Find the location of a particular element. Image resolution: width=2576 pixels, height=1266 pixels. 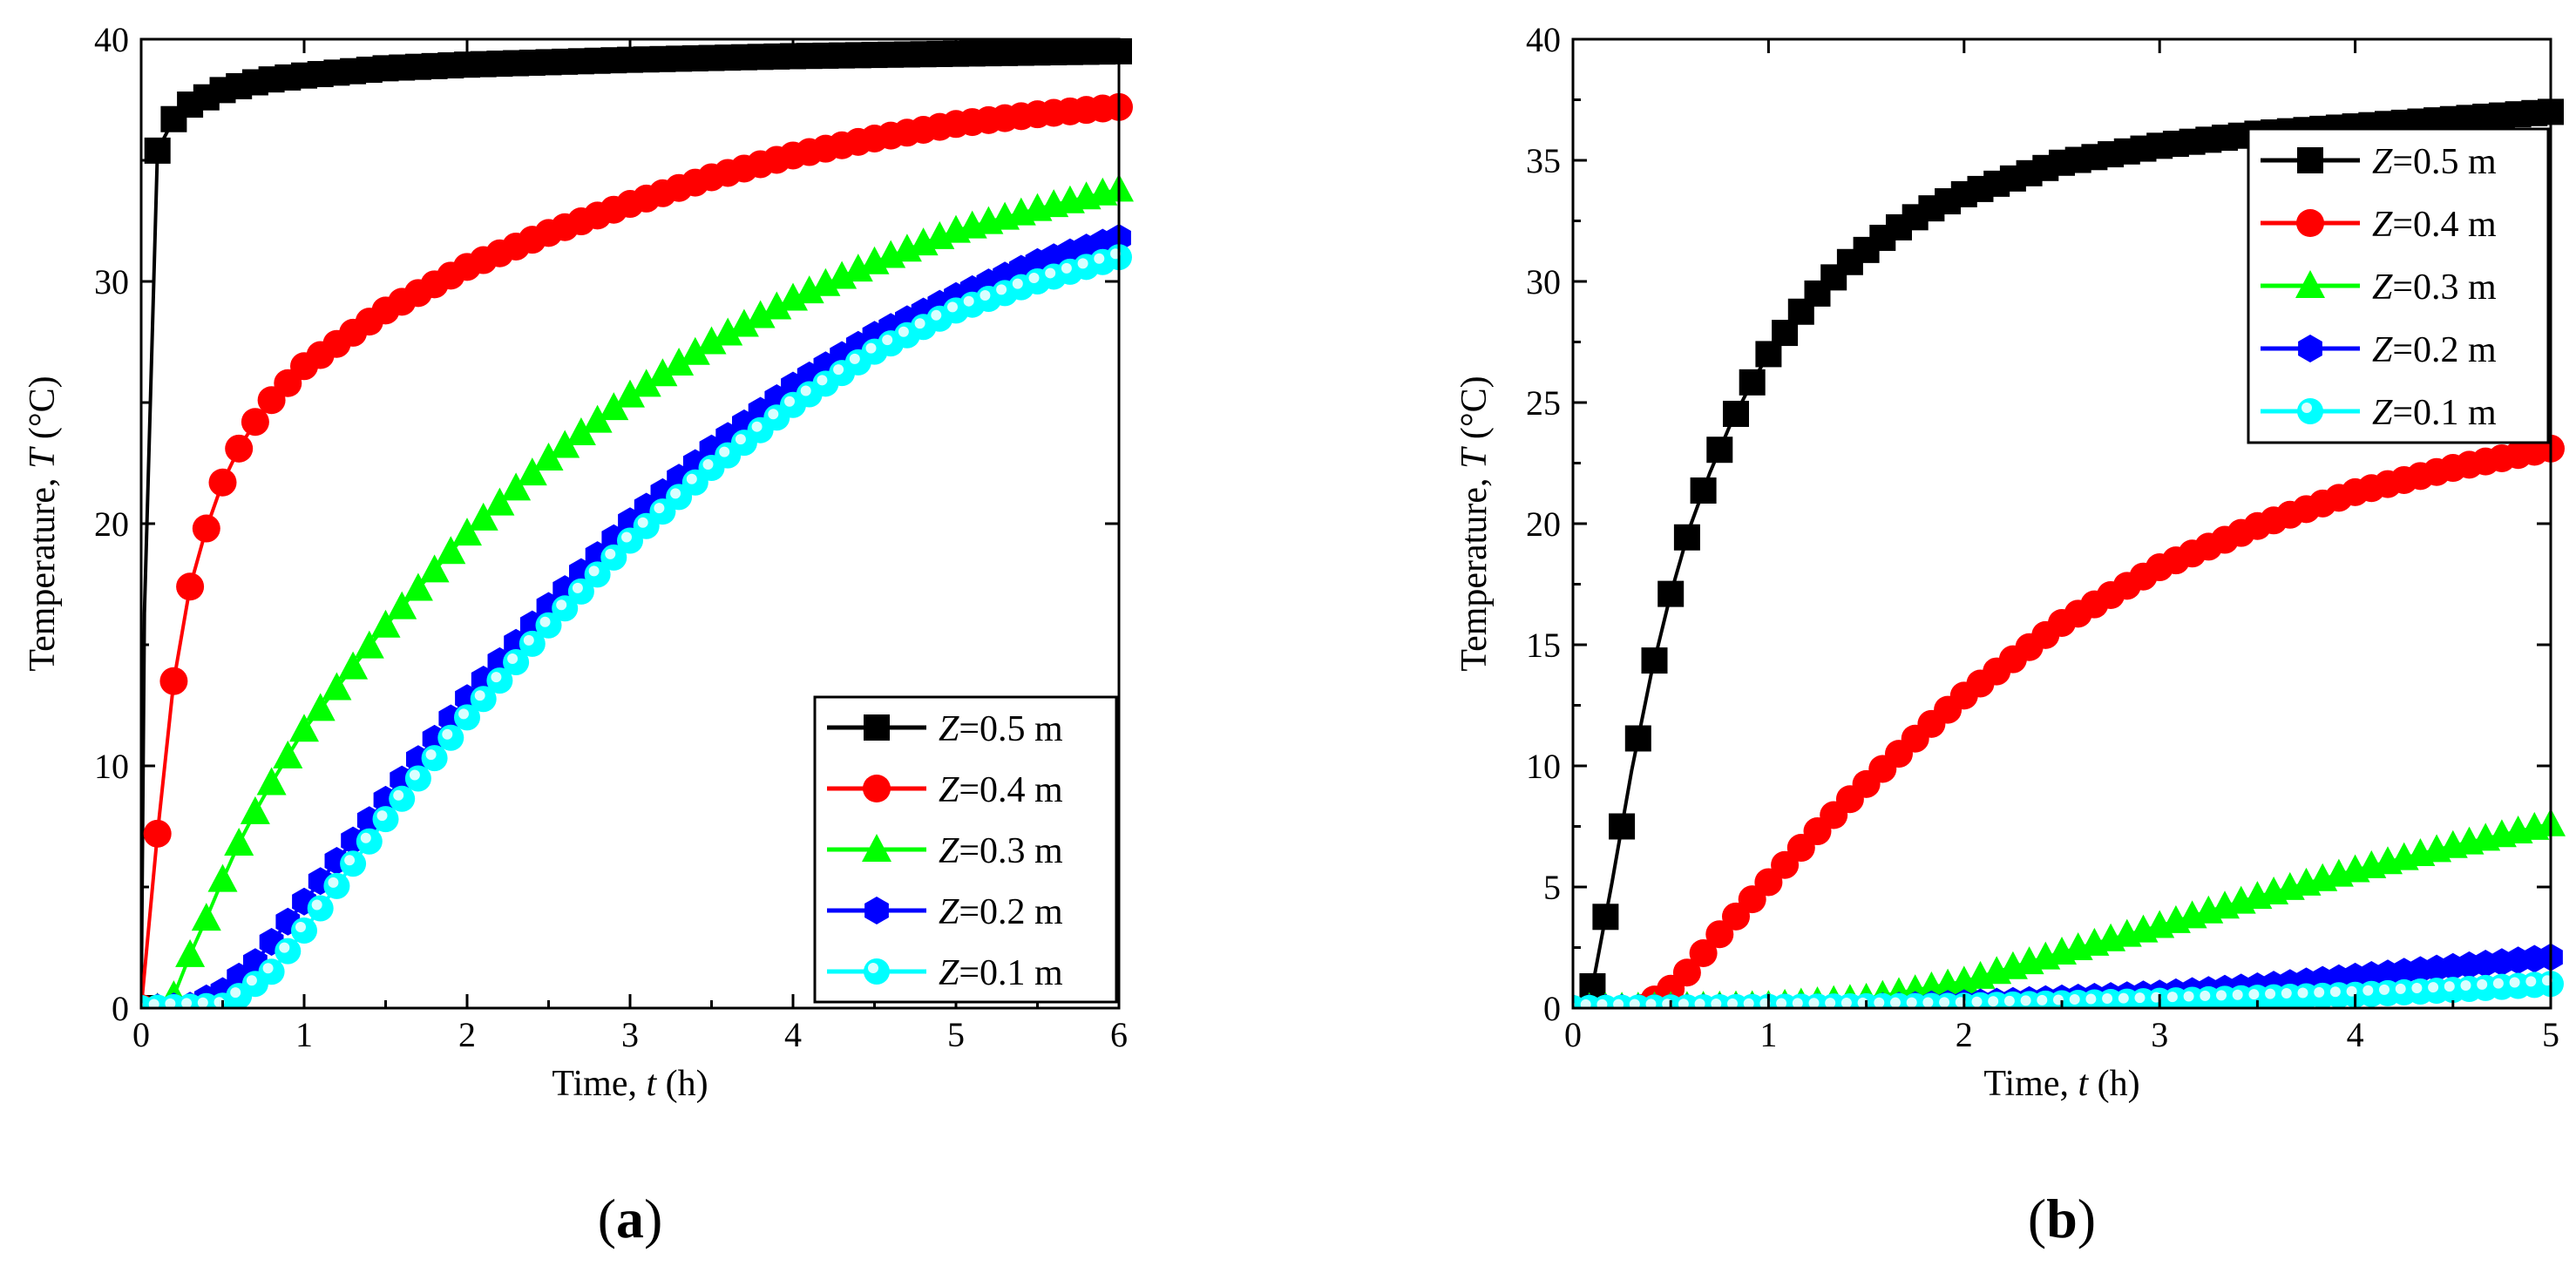

legend-entry: Z=0.4 m is located at coordinates (2379, 225).